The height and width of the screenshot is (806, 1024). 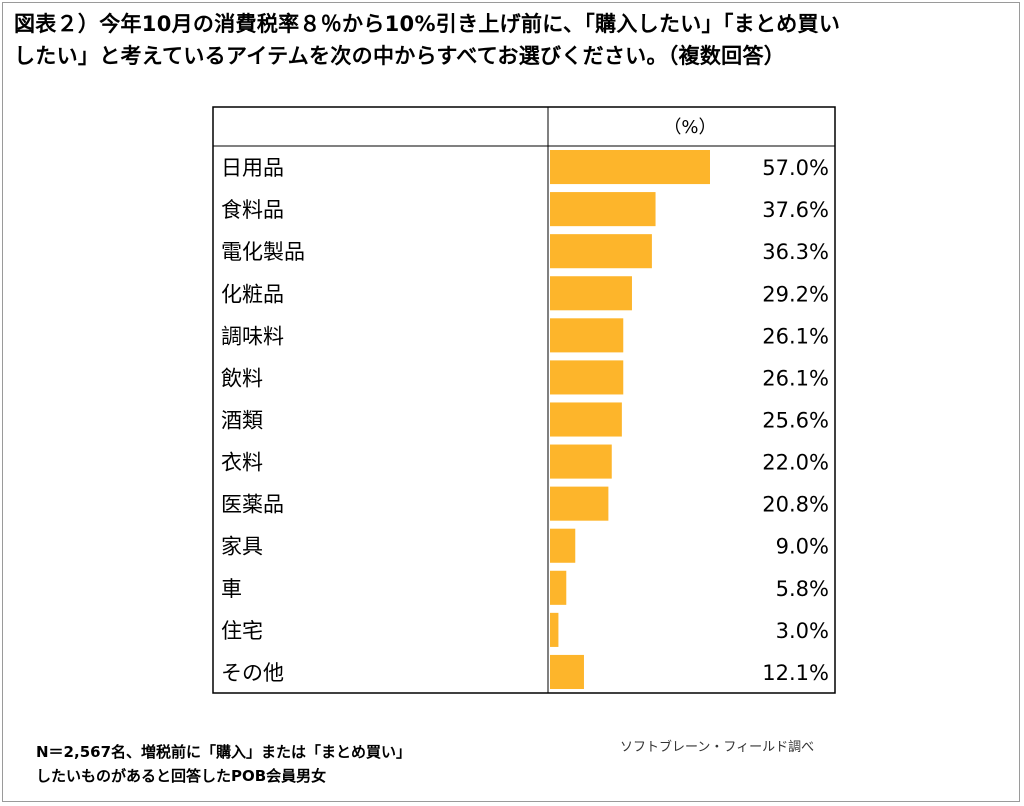 I want to click on category-label: 電化製品, so click(x=263, y=252).